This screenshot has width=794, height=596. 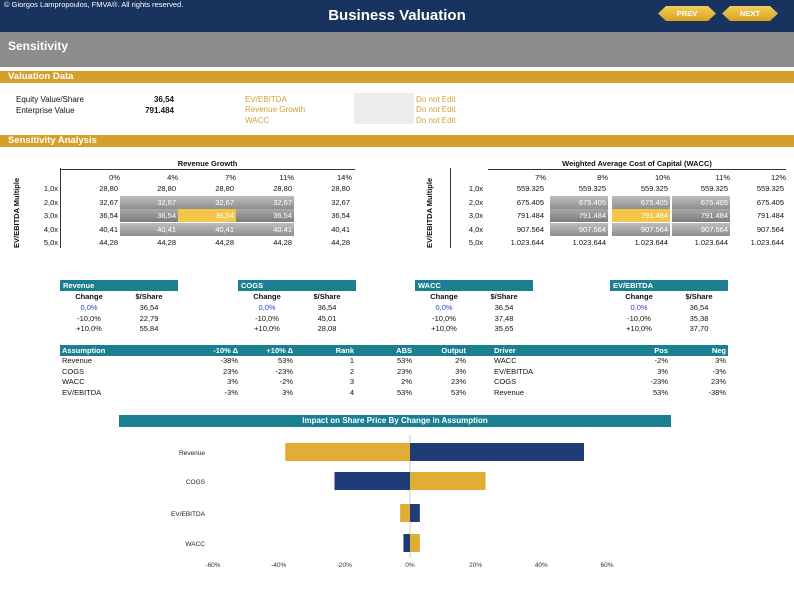 I want to click on column-header: 11%, so click(x=286, y=177).